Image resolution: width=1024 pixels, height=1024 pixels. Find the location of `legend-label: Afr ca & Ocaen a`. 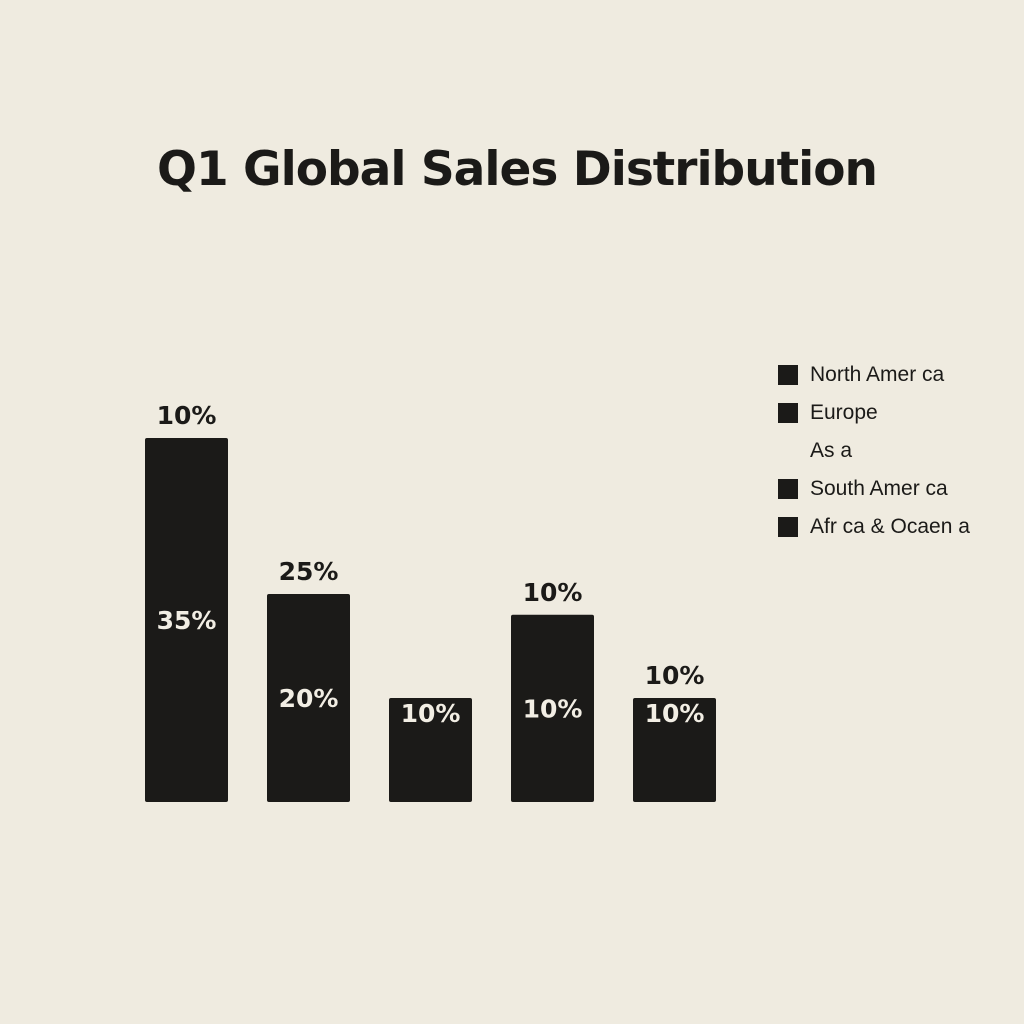

legend-label: Afr ca & Ocaen a is located at coordinates (890, 526).